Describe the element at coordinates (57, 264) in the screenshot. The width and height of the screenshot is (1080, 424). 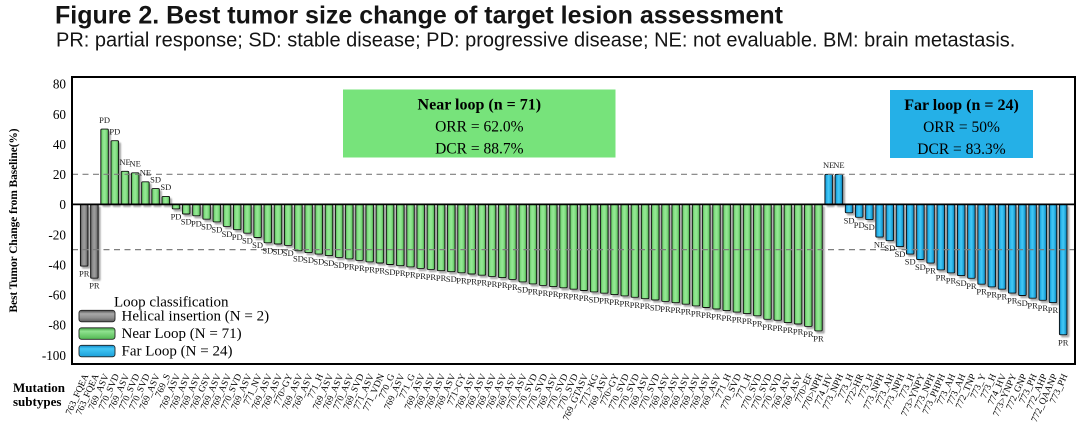
I see `svg-text: -40` at that location.